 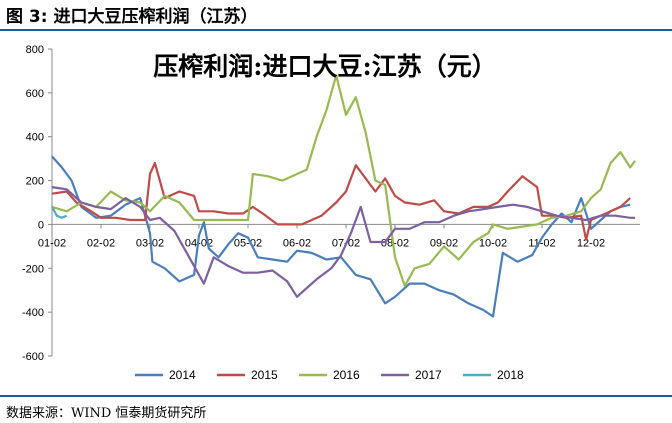 What do you see at coordinates (541, 243) in the screenshot?
I see `x-tick-label: 11-02` at bounding box center [541, 243].